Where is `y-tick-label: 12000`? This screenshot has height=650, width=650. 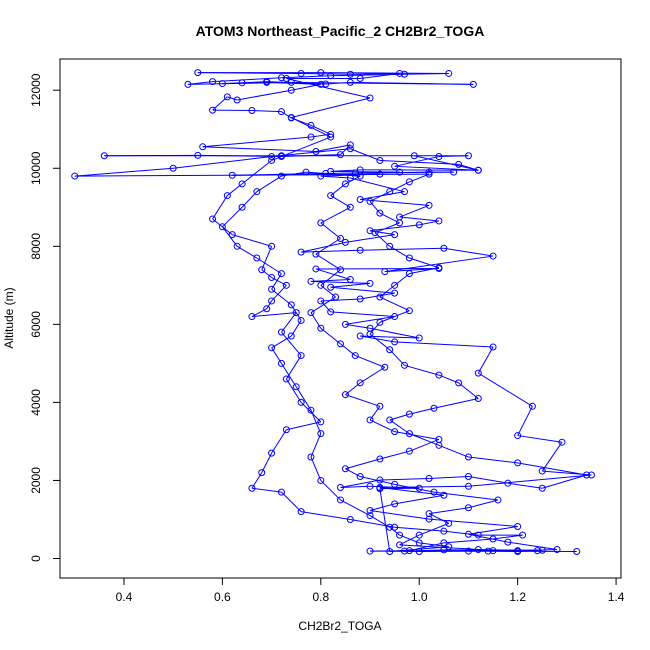 y-tick-label: 12000 is located at coordinates (36, 90).